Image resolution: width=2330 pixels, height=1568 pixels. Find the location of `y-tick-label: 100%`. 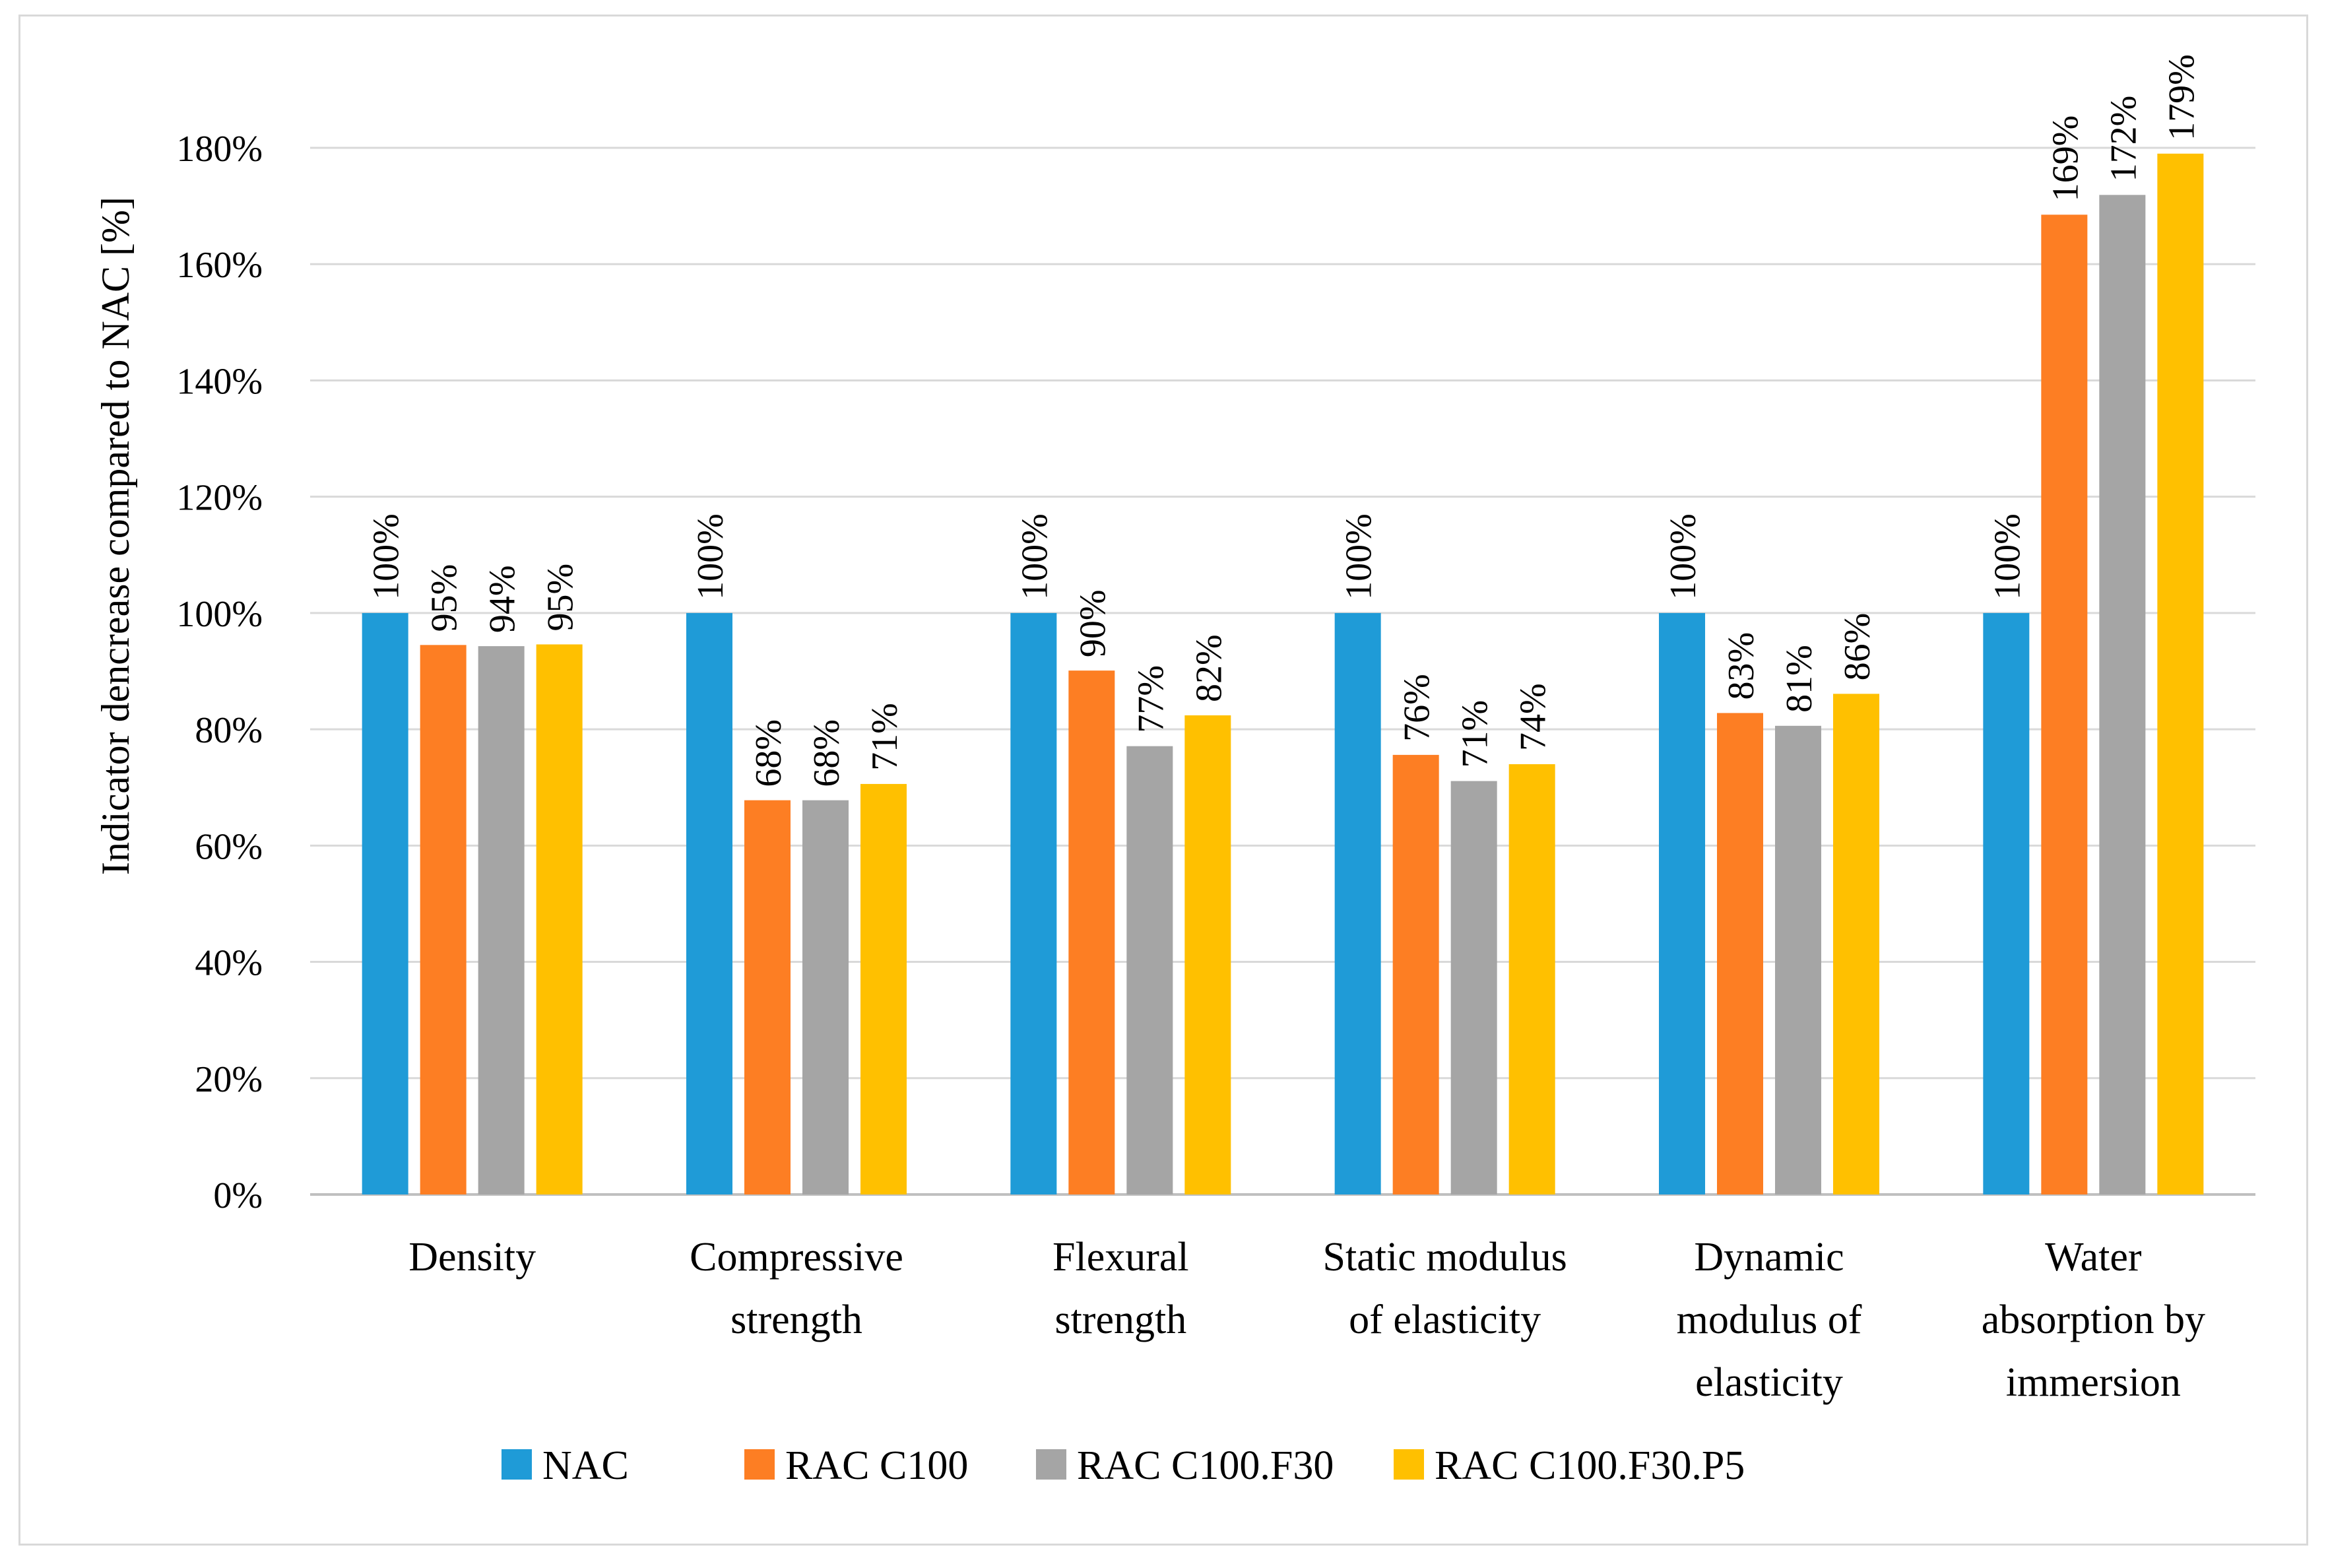

y-tick-label: 100% is located at coordinates (219, 614).